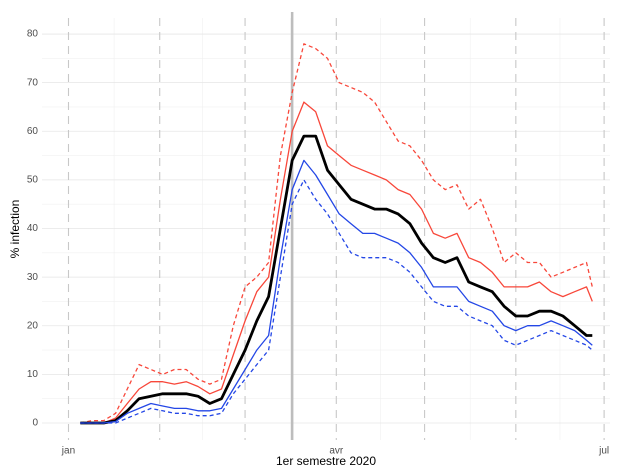 The width and height of the screenshot is (617, 475). Describe the element at coordinates (33, 228) in the screenshot. I see `y-tick-label: 40` at that location.